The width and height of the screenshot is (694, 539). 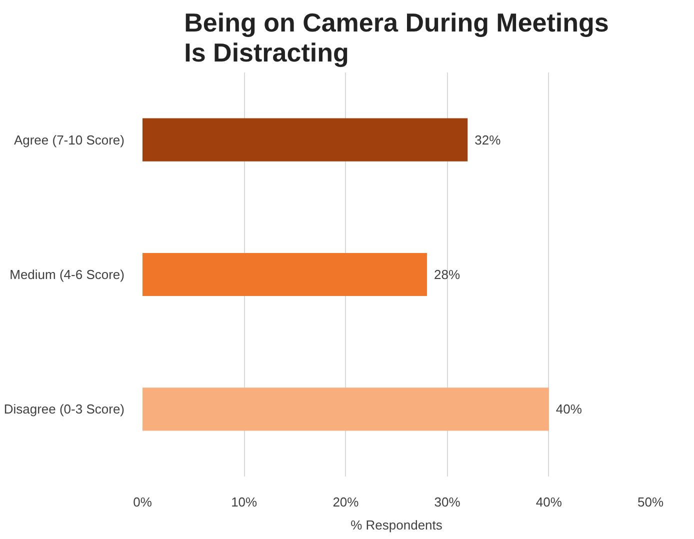 What do you see at coordinates (488, 140) in the screenshot?
I see `data-label: 32%` at bounding box center [488, 140].